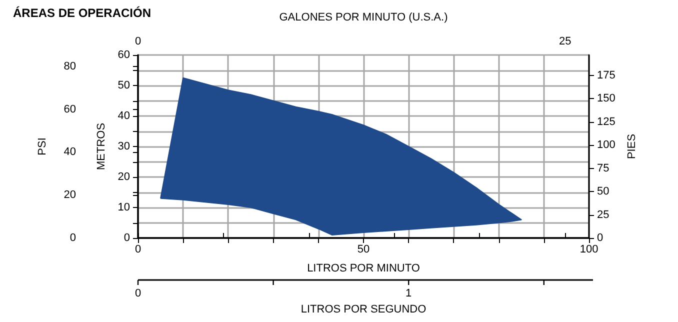 This screenshot has height=322, width=678. Describe the element at coordinates (603, 214) in the screenshot. I see `y3-tick-label: 25` at that location.